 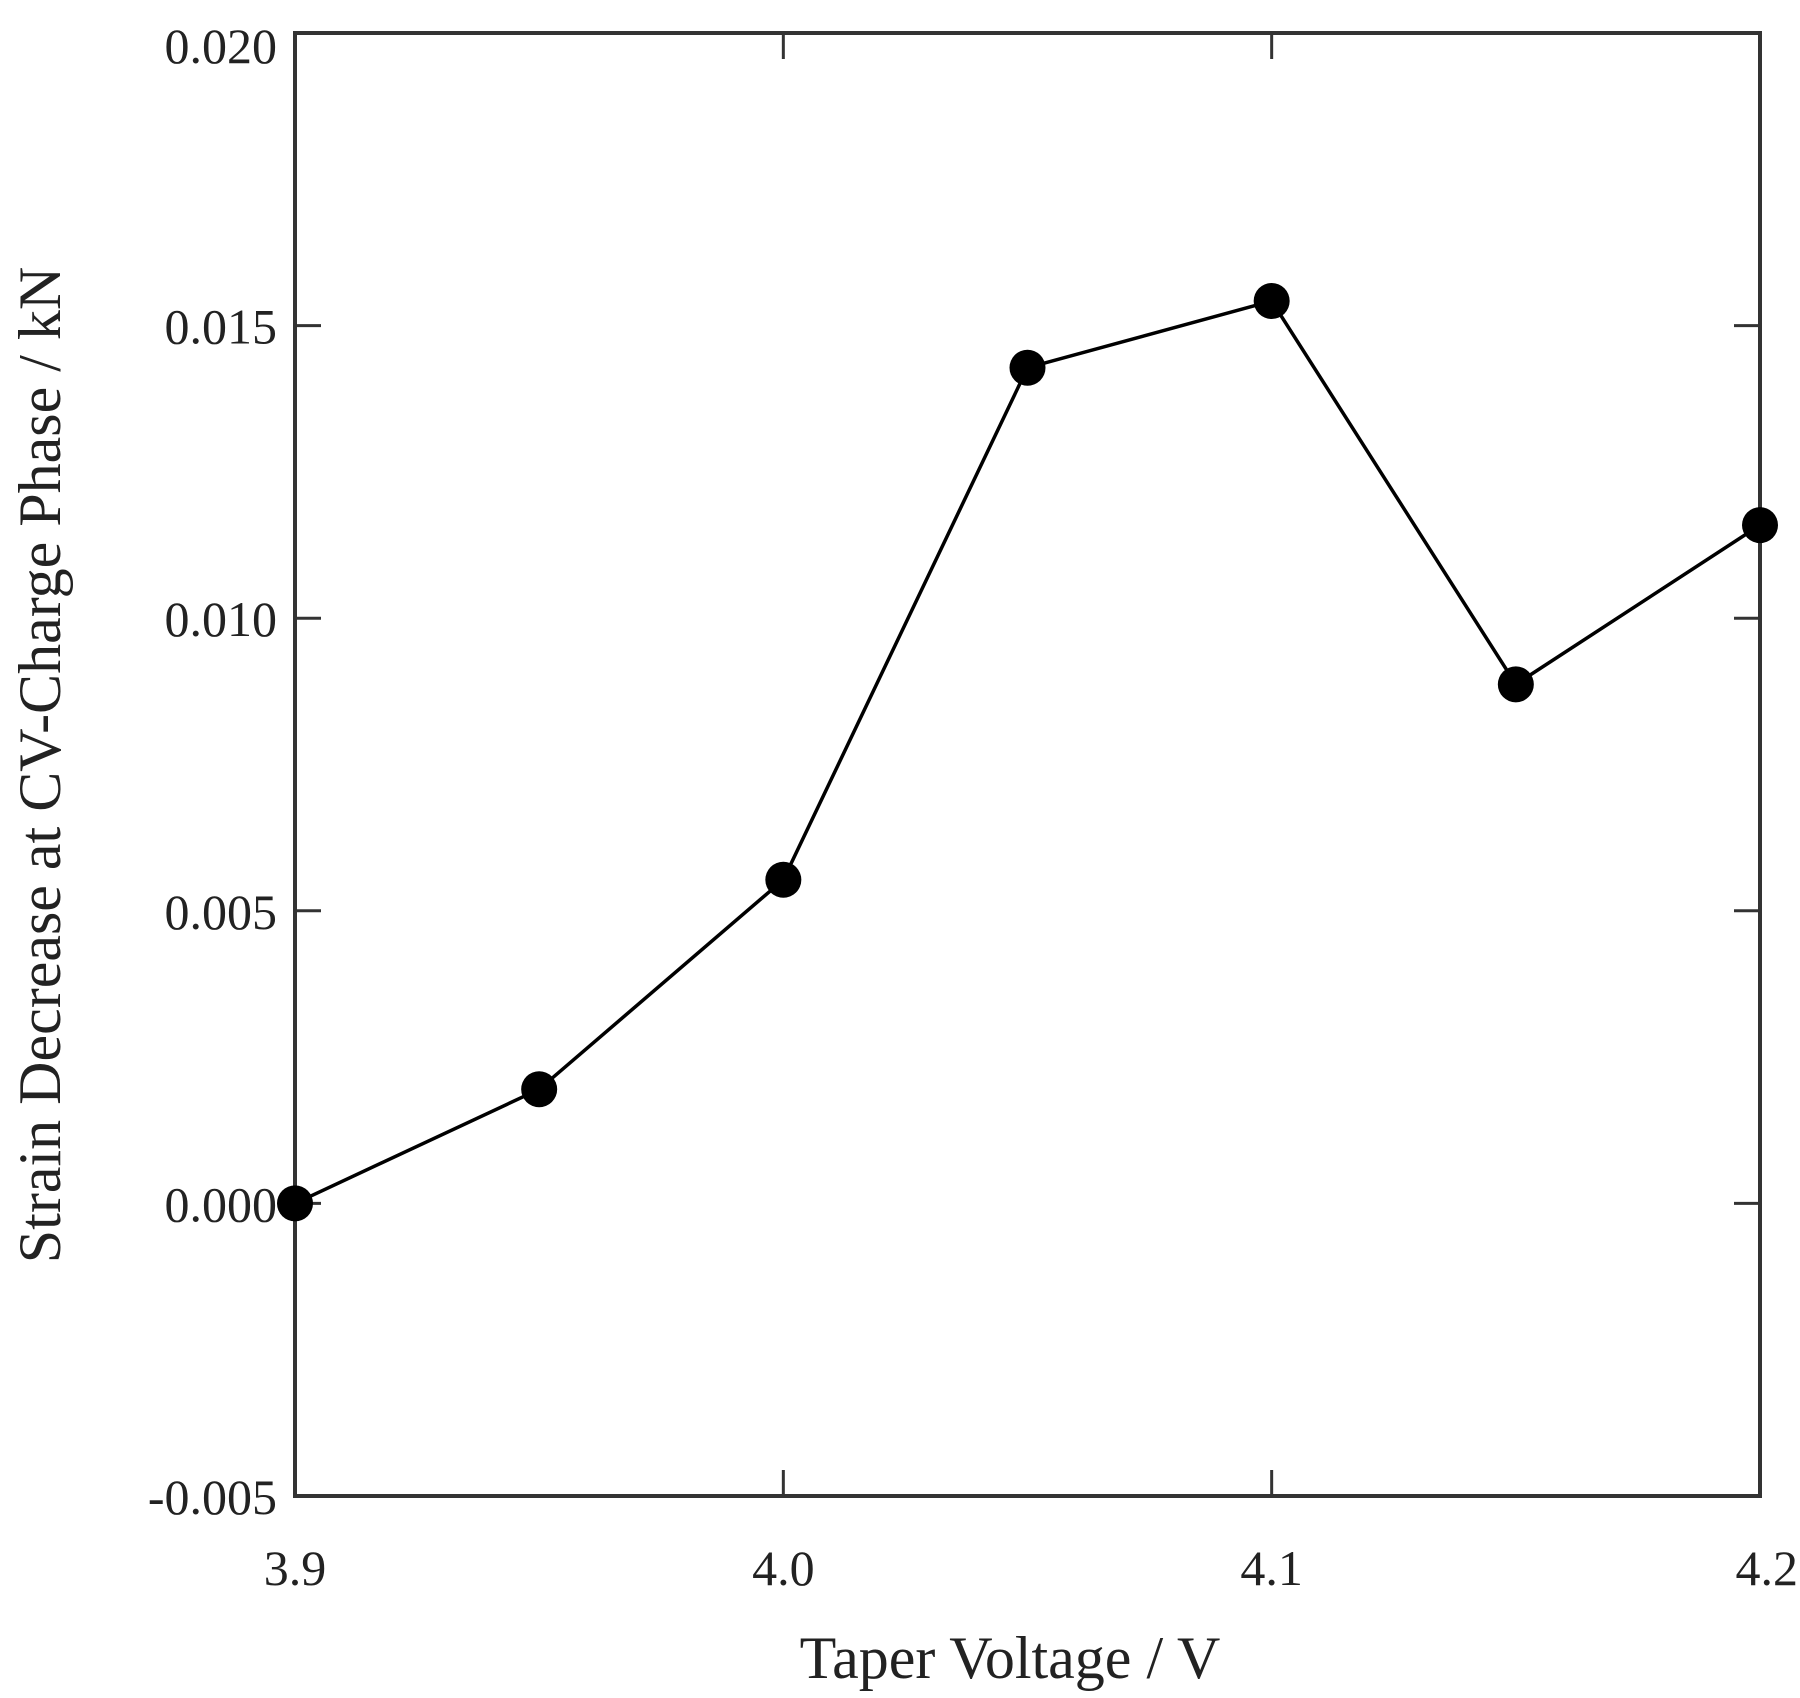 What do you see at coordinates (1271, 1568) in the screenshot?
I see `x-tick-label: 4.1` at bounding box center [1271, 1568].